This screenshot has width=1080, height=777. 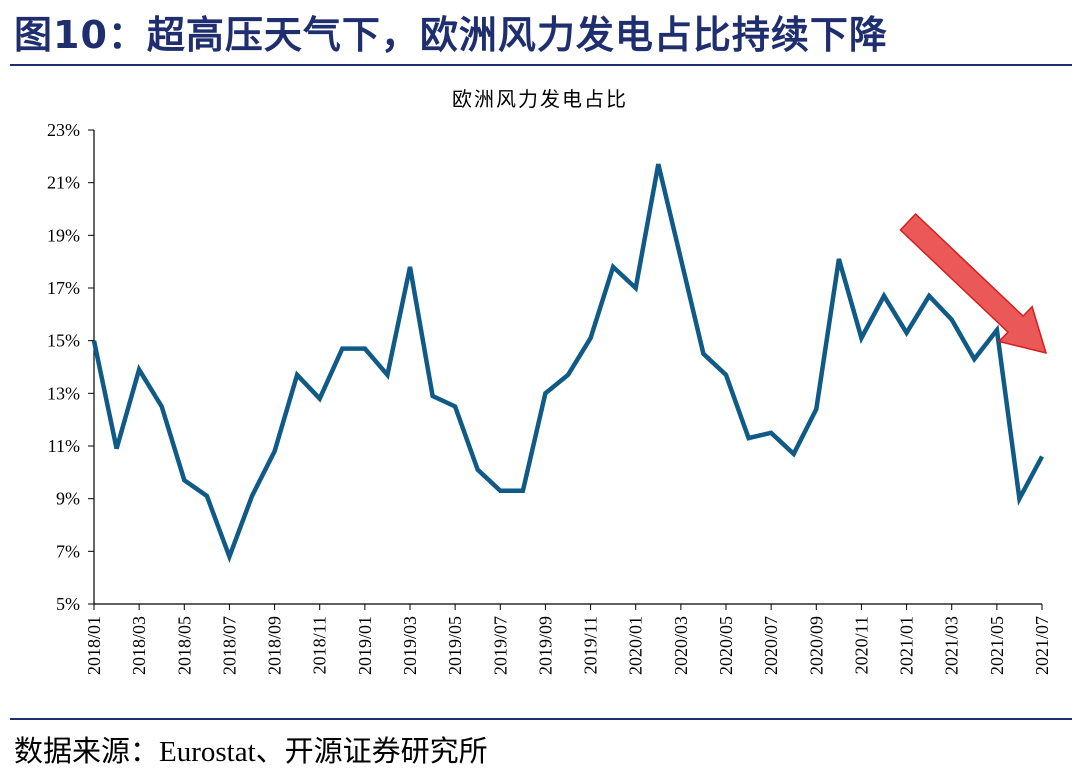 What do you see at coordinates (71, 367) in the screenshot?
I see `y-axis: 5% 7% 9% 11% 13% 15% 17% 19% 21% 23%` at bounding box center [71, 367].